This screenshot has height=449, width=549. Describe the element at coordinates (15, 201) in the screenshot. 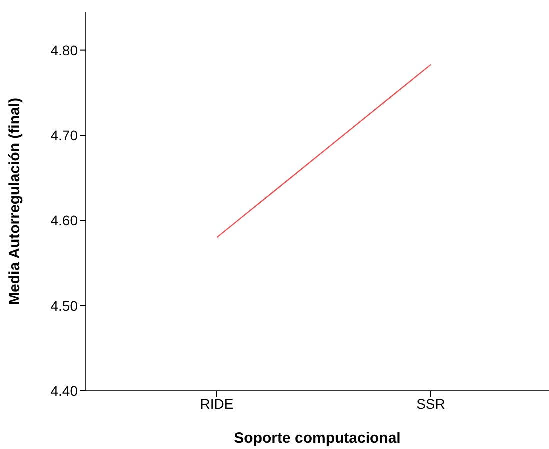

I see `y-axis-title: Media Autorregulación (final)` at that location.